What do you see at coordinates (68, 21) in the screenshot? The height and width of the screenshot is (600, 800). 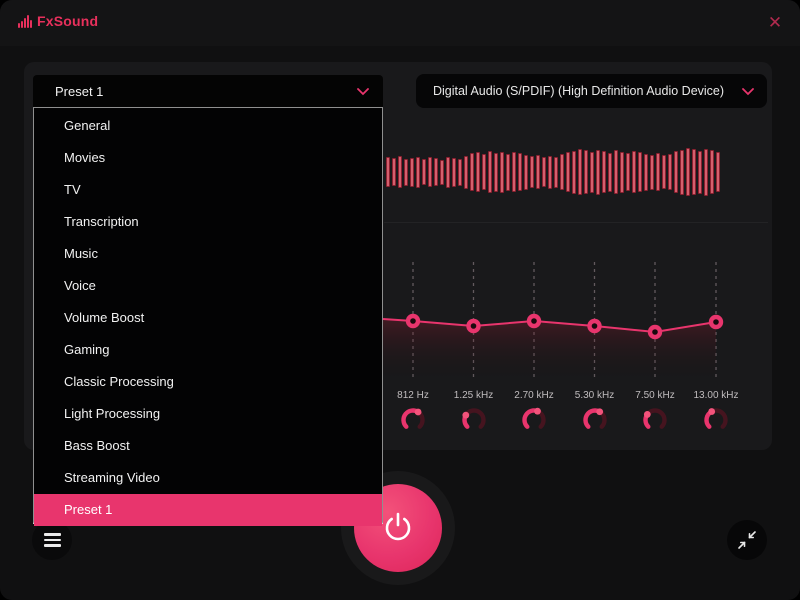 I see `app-title: FxSound` at bounding box center [68, 21].